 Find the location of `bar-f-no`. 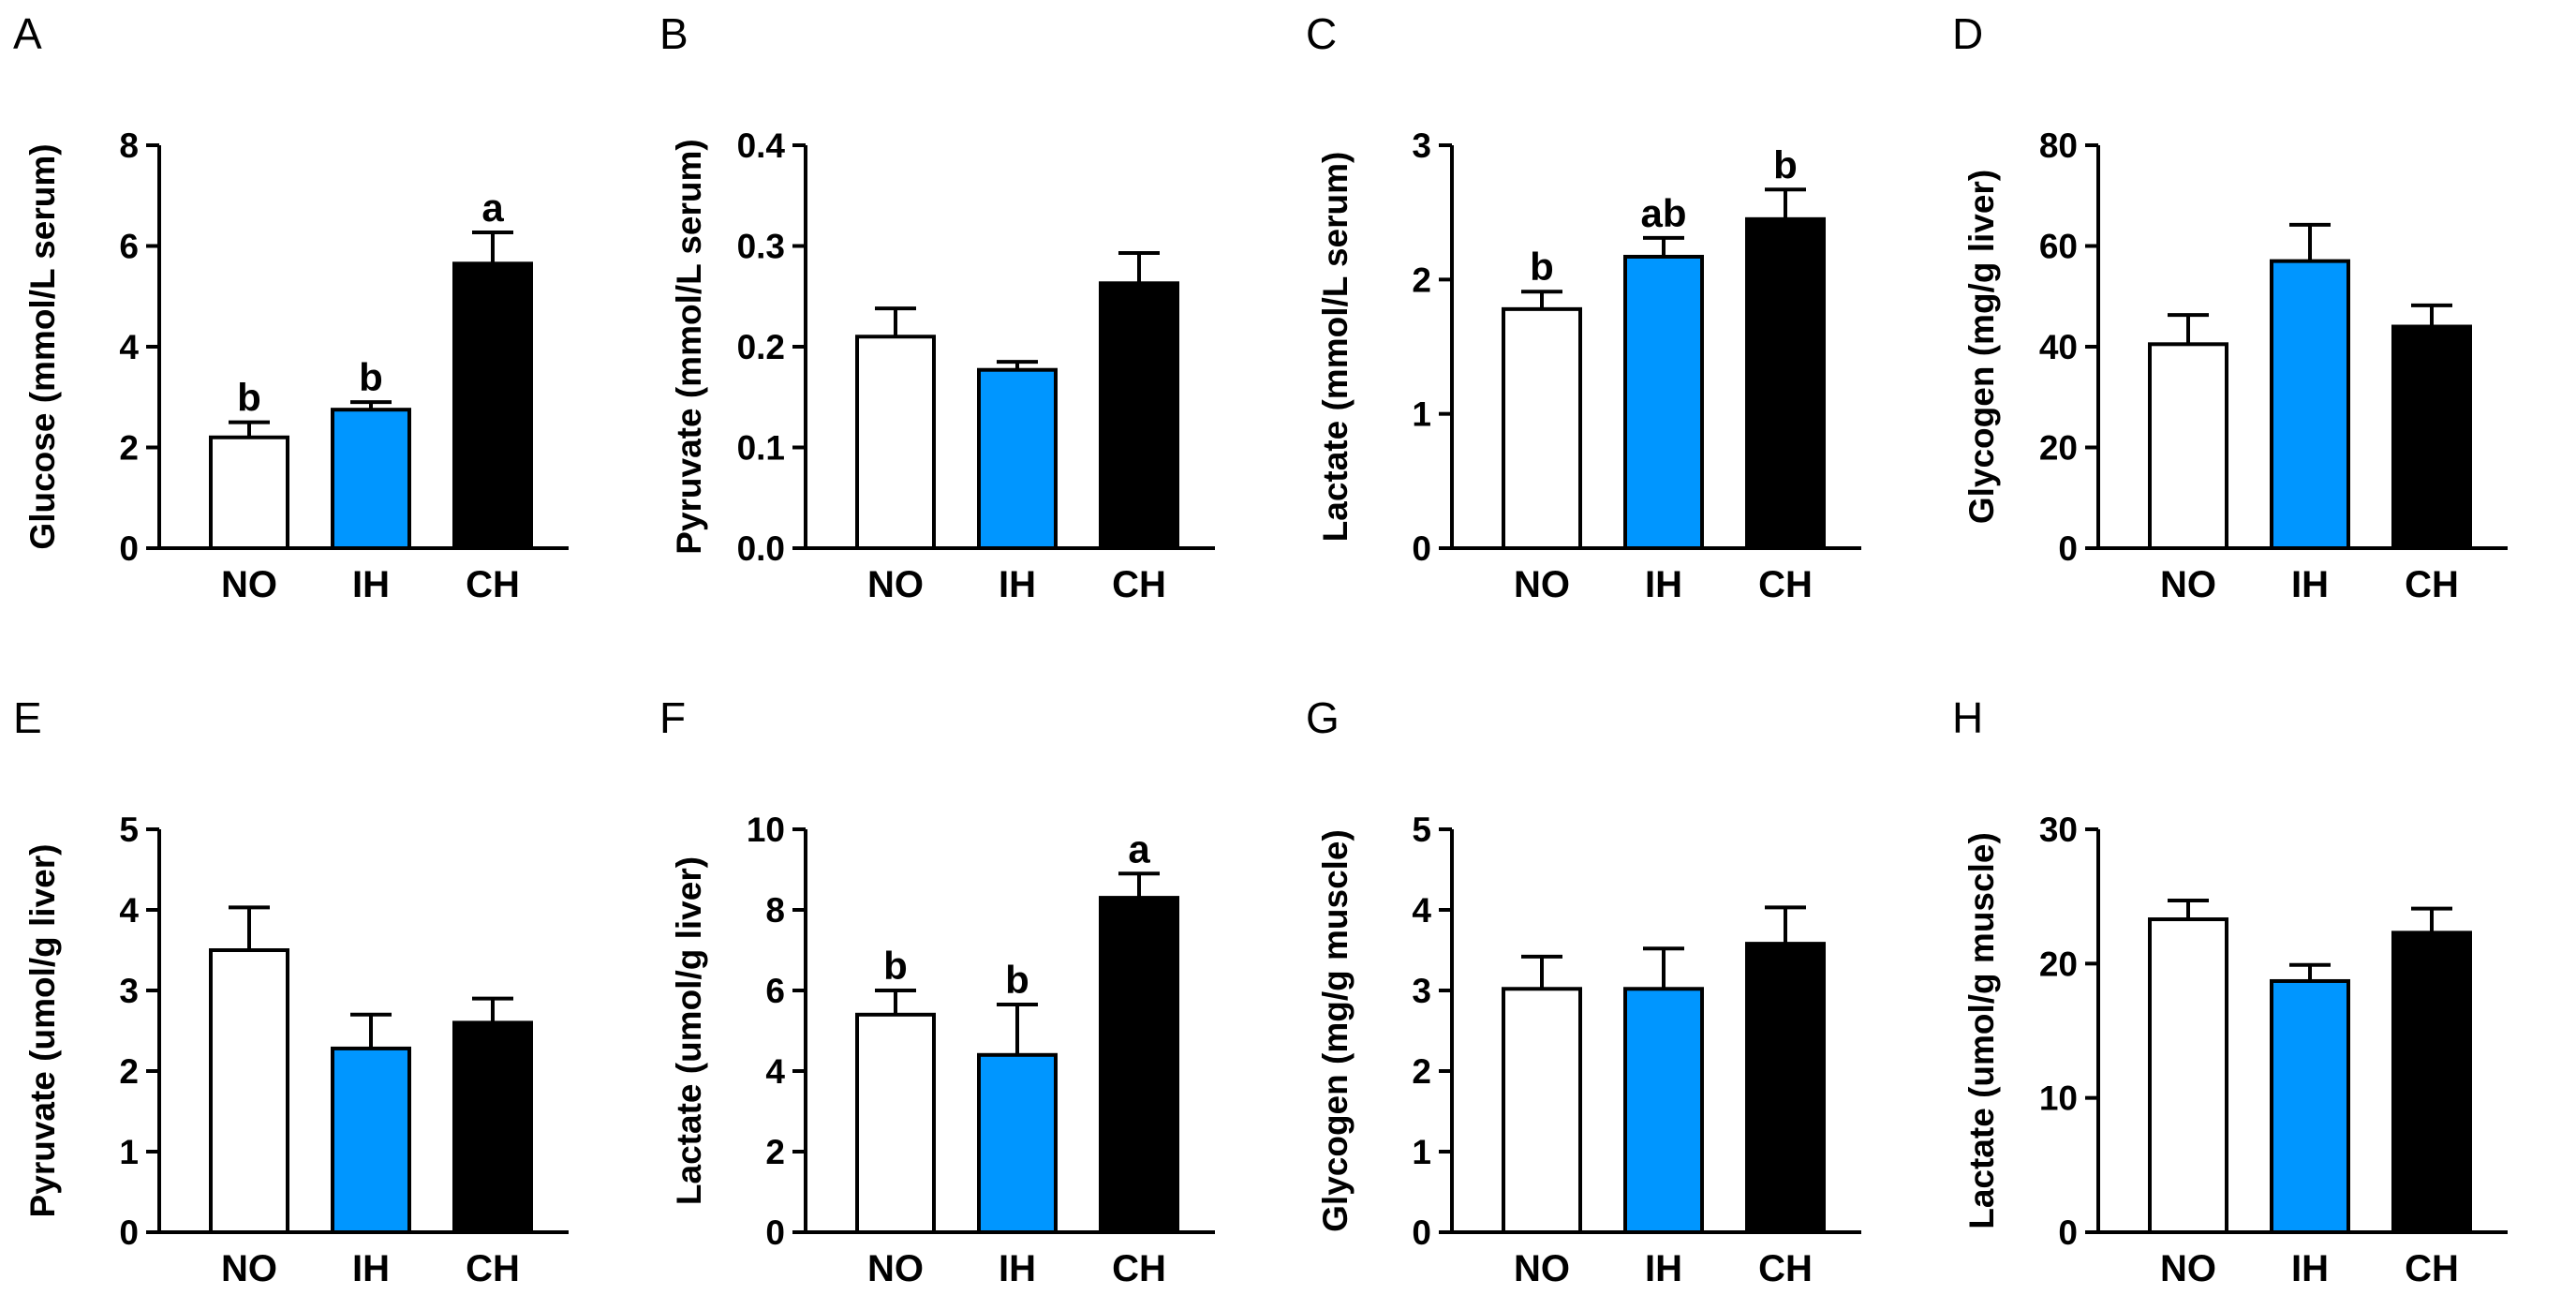

bar-f-no is located at coordinates (895, 1123).